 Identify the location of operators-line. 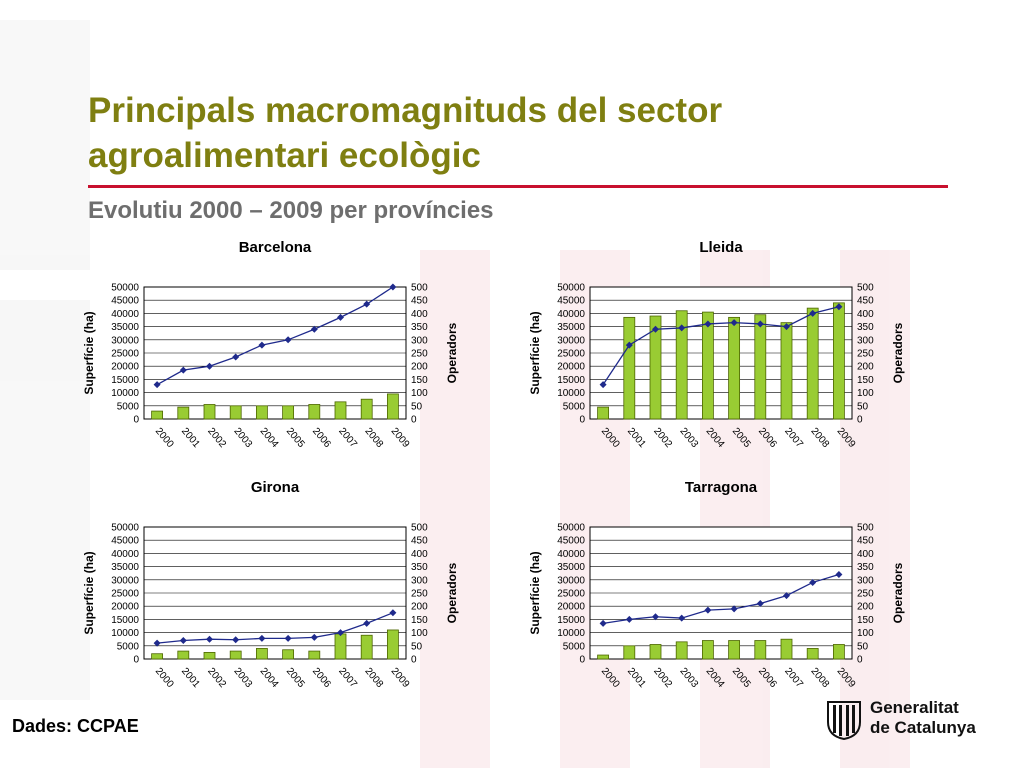
(275, 628).